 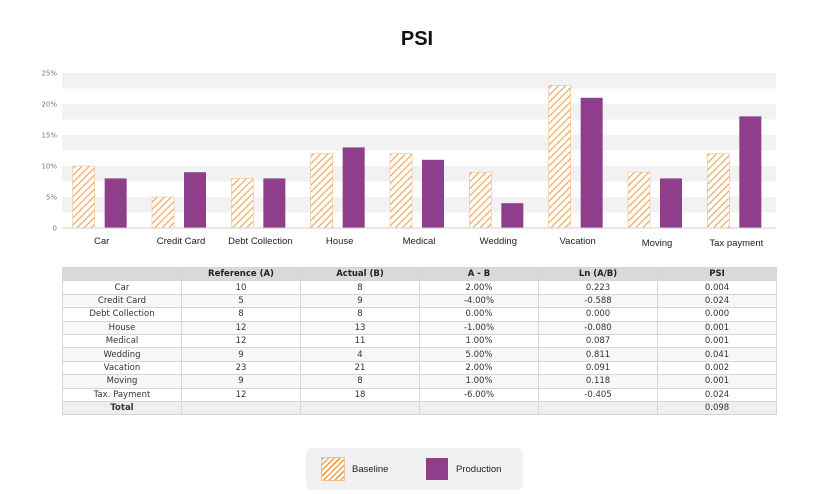 What do you see at coordinates (598, 381) in the screenshot?
I see `table-cell: 0.118` at bounding box center [598, 381].